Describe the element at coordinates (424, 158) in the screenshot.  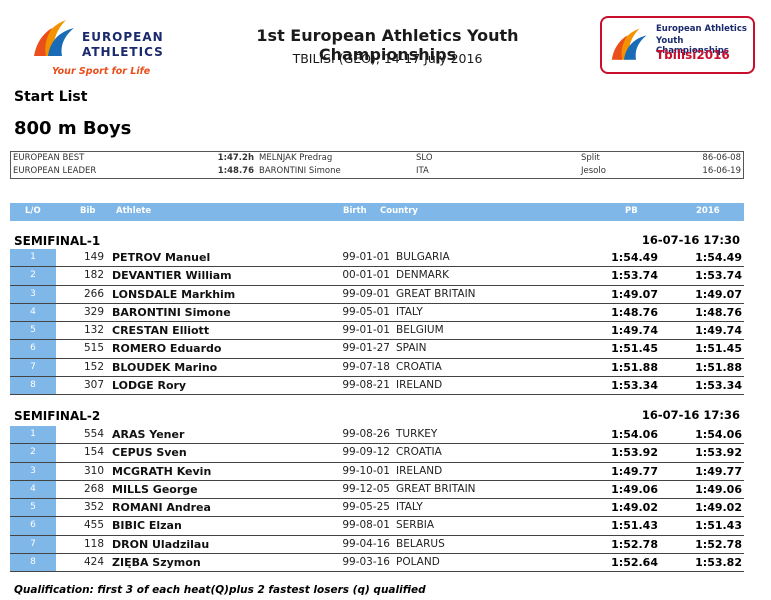
I see `record-country: SLO` at that location.